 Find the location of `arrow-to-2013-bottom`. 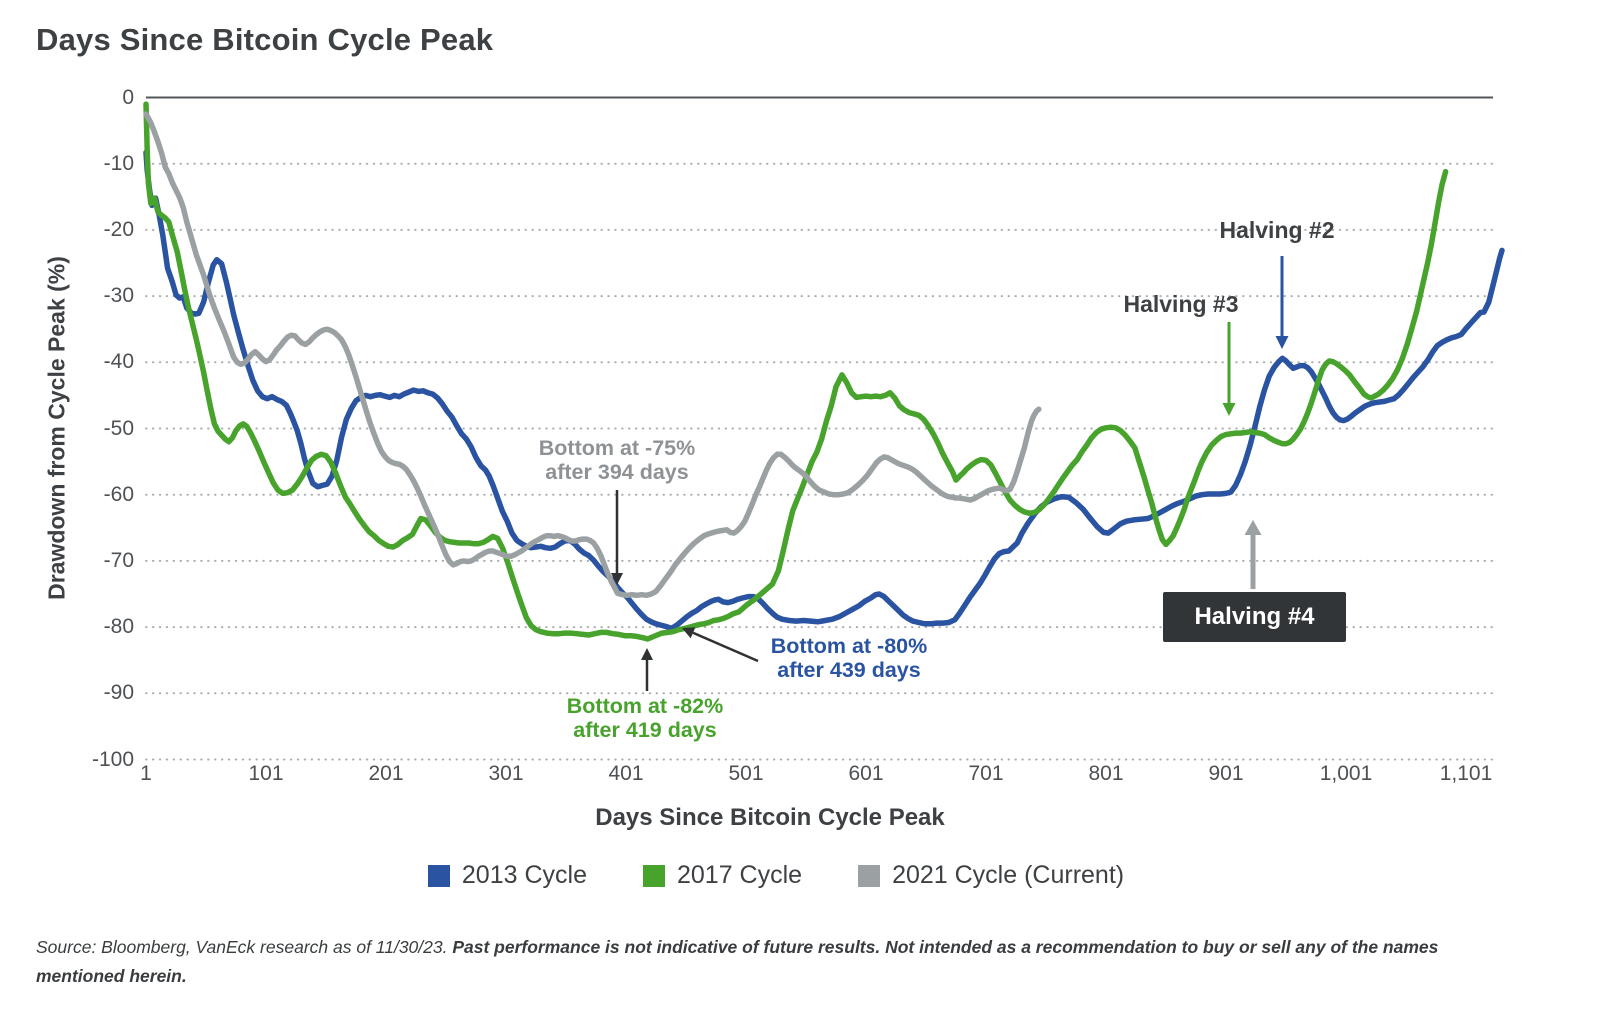

arrow-to-2013-bottom is located at coordinates (725, 647).